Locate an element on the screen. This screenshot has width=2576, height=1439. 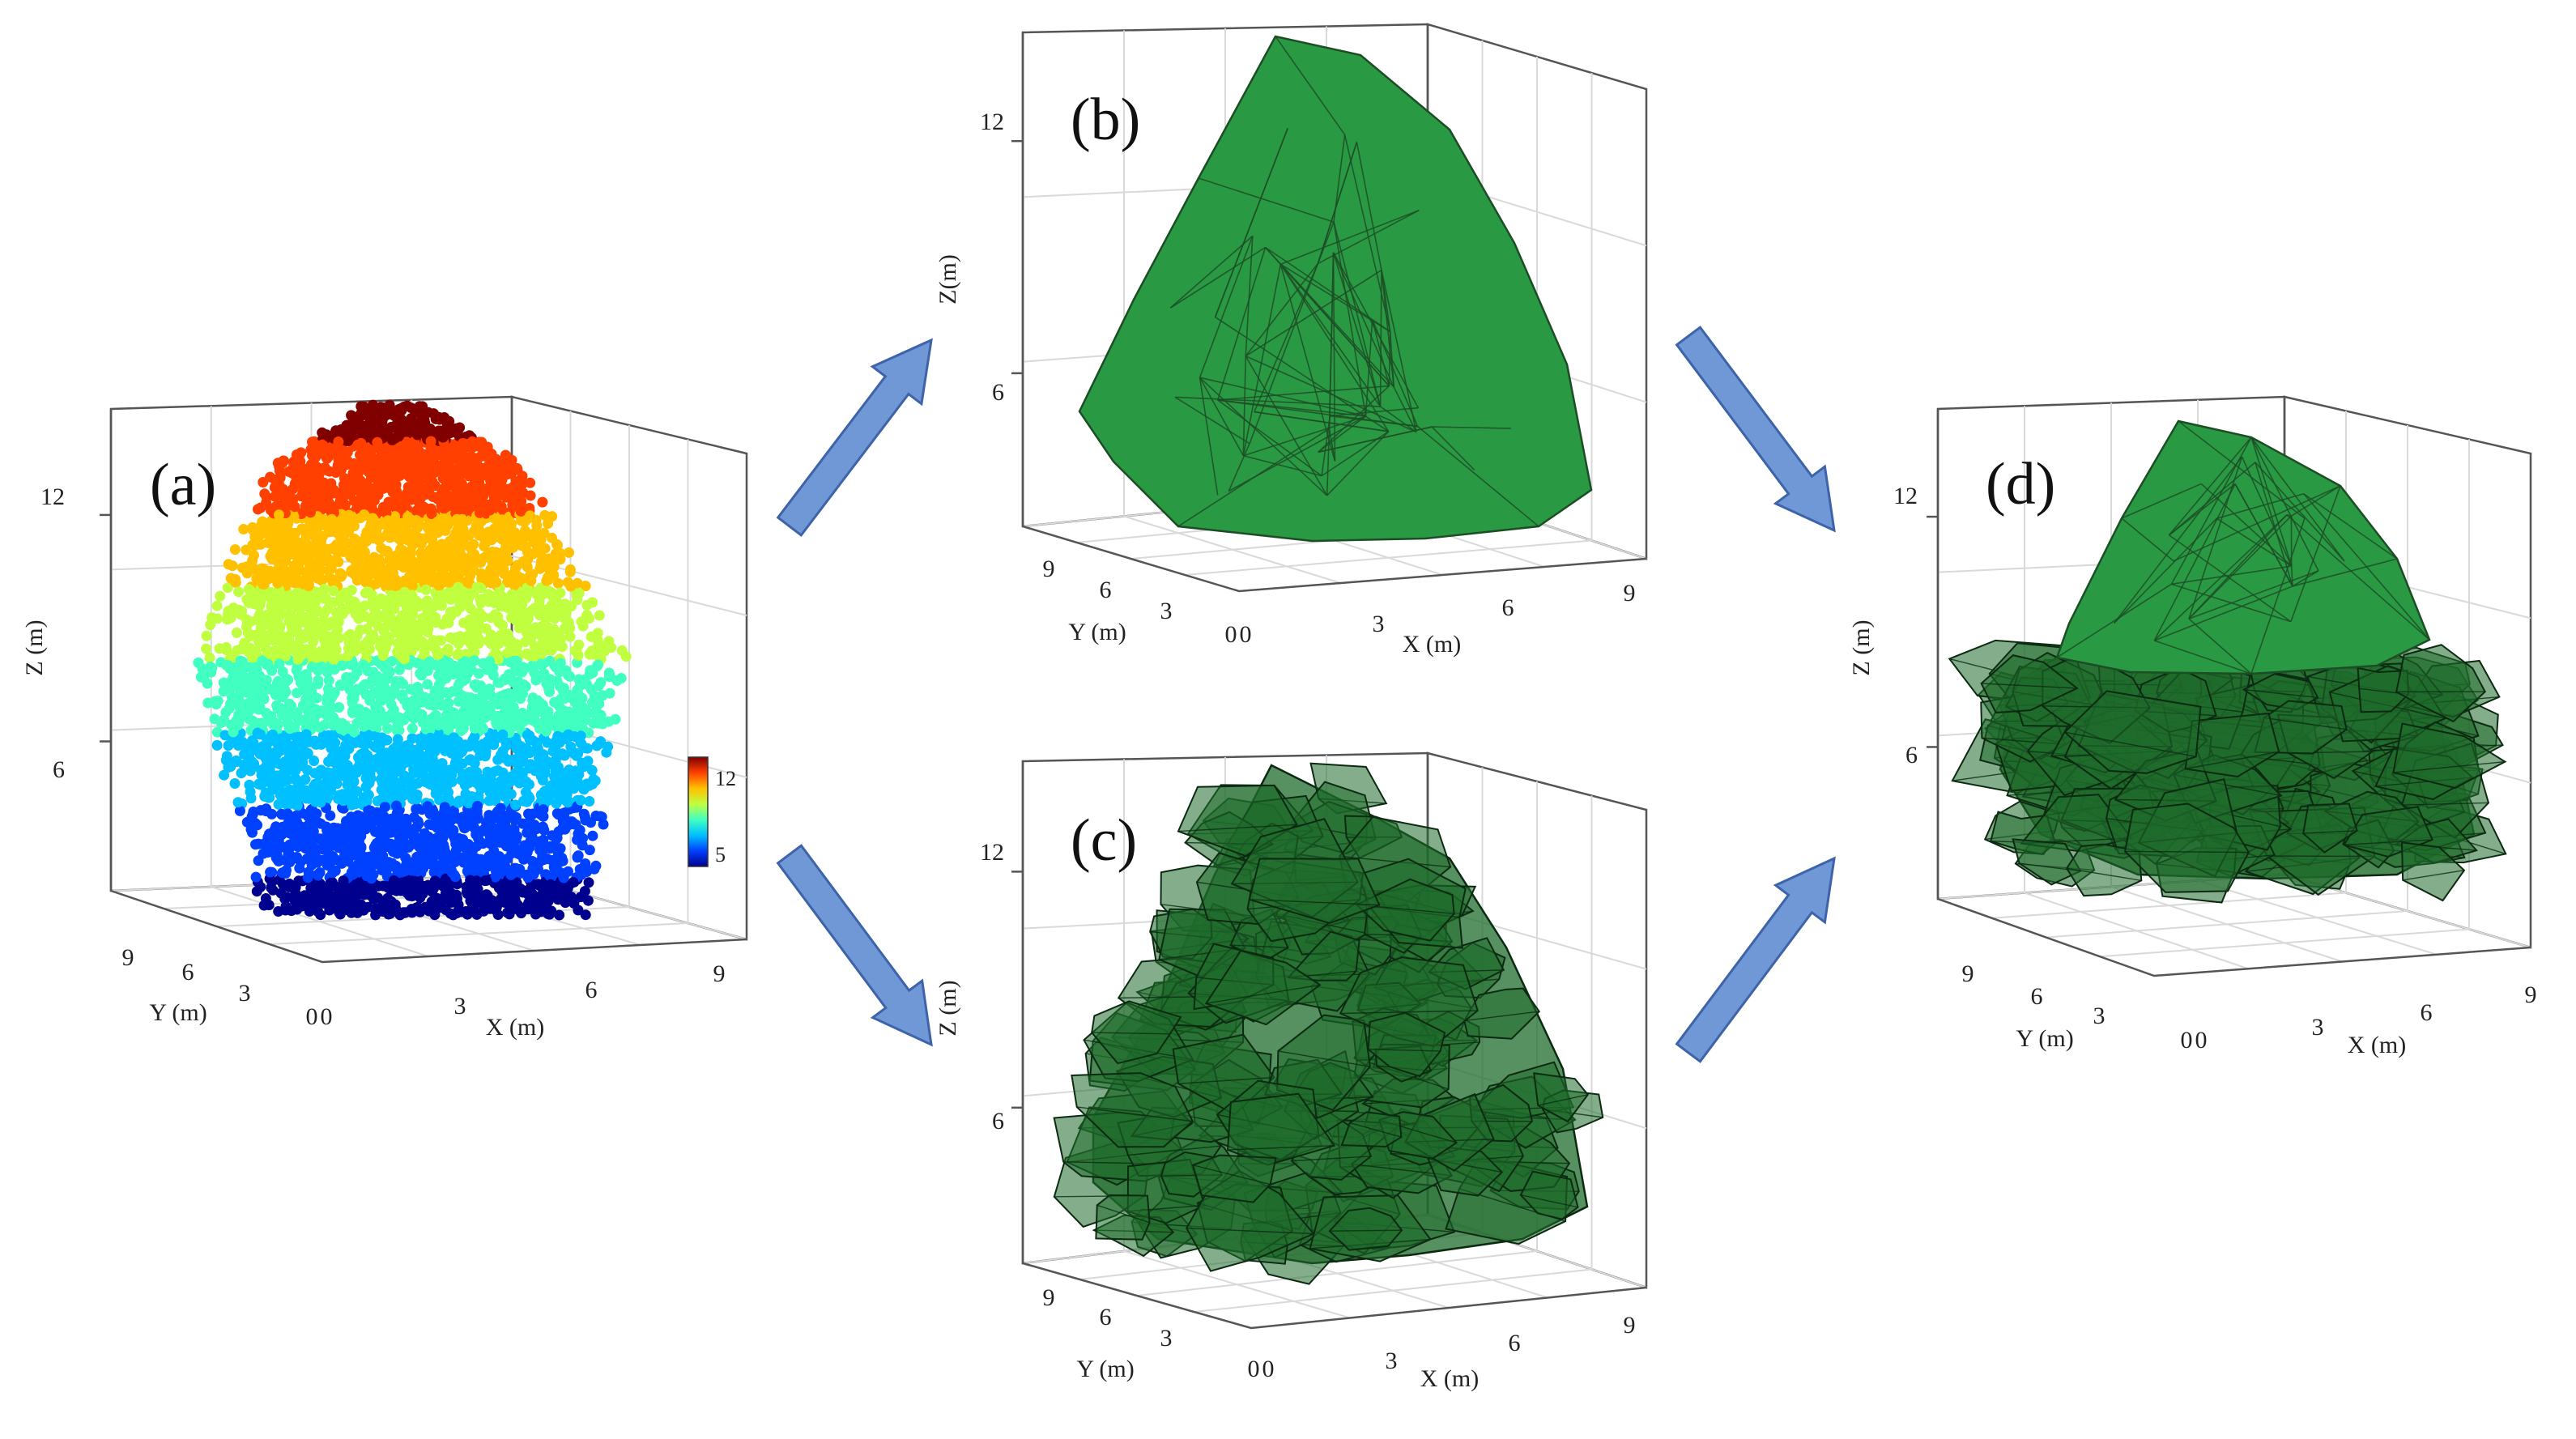
panel-a-grid-line is located at coordinates (320, 921).